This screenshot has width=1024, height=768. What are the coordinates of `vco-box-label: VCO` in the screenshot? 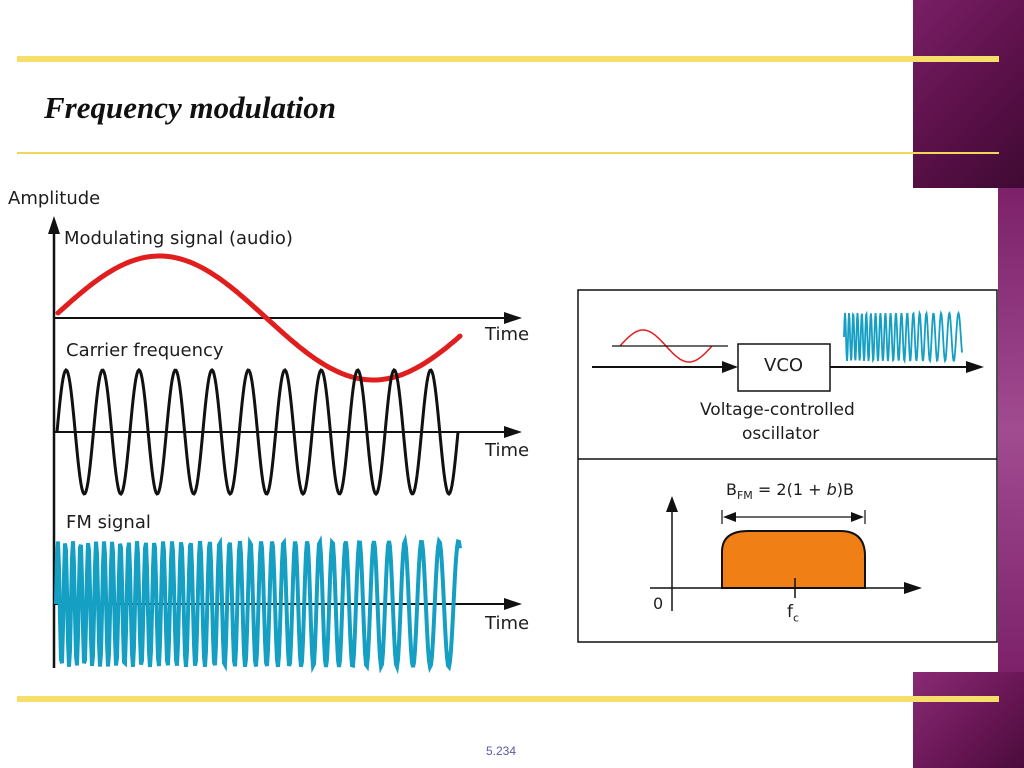 It's located at (784, 365).